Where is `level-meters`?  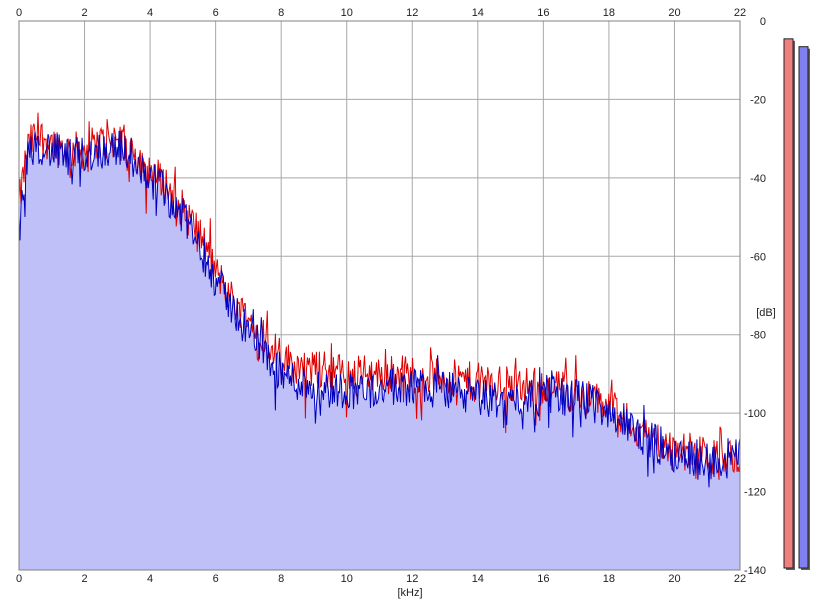
level-meters is located at coordinates (796, 304).